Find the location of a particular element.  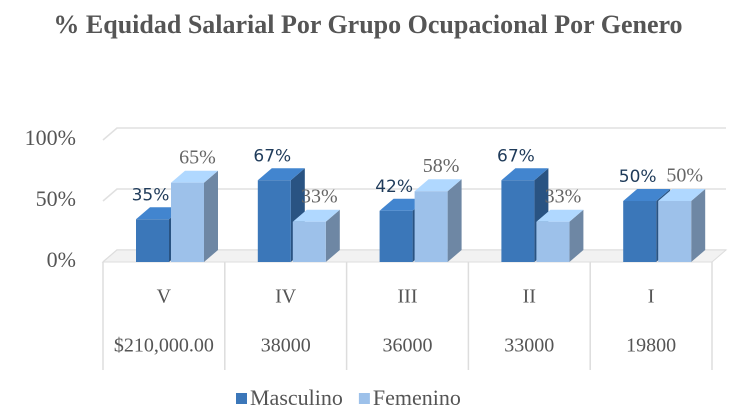

x-tick-label: I is located at coordinates (651, 297).